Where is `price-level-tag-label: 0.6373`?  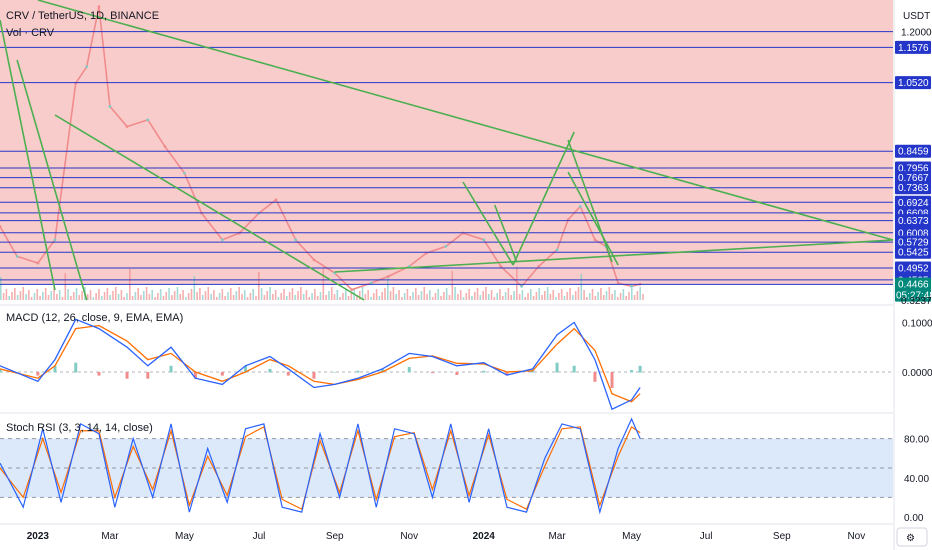 price-level-tag-label: 0.6373 is located at coordinates (913, 221).